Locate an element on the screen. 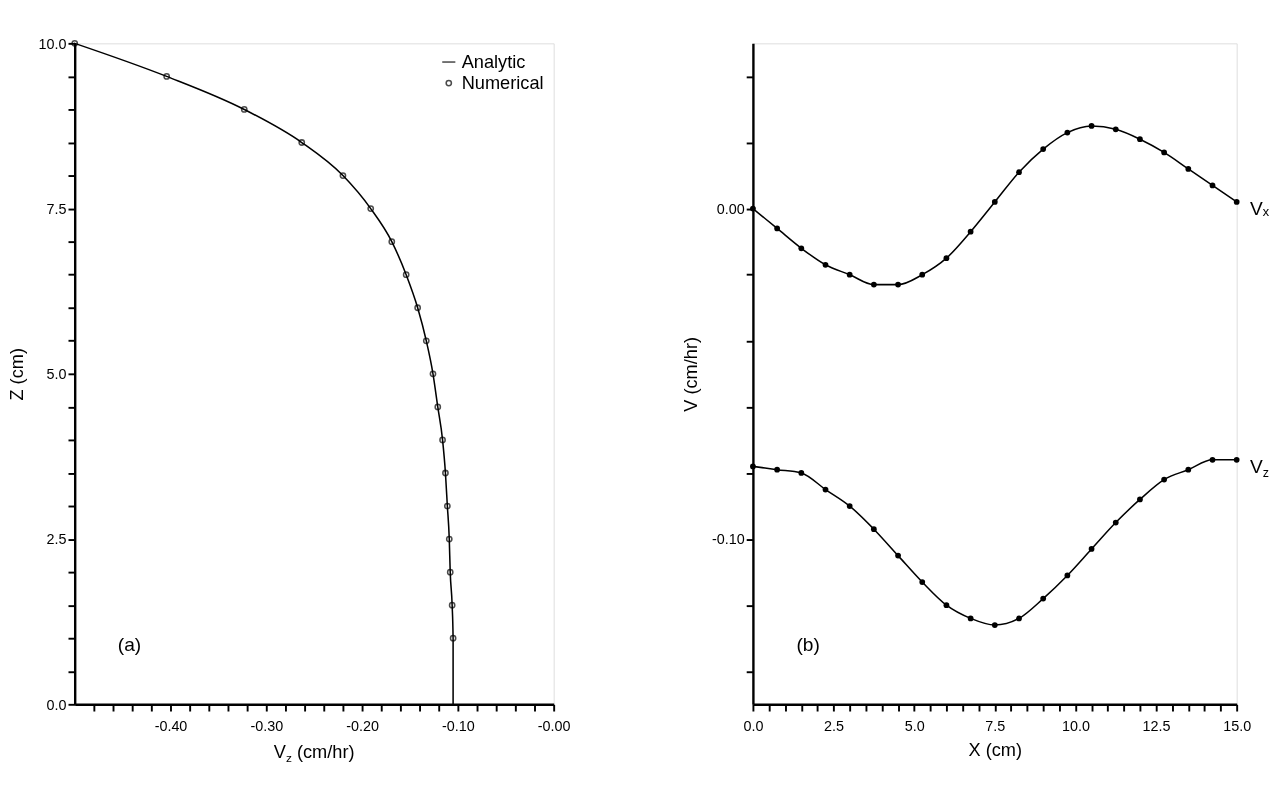 The width and height of the screenshot is (1275, 807). x-tick-label: 7.5 is located at coordinates (995, 725).